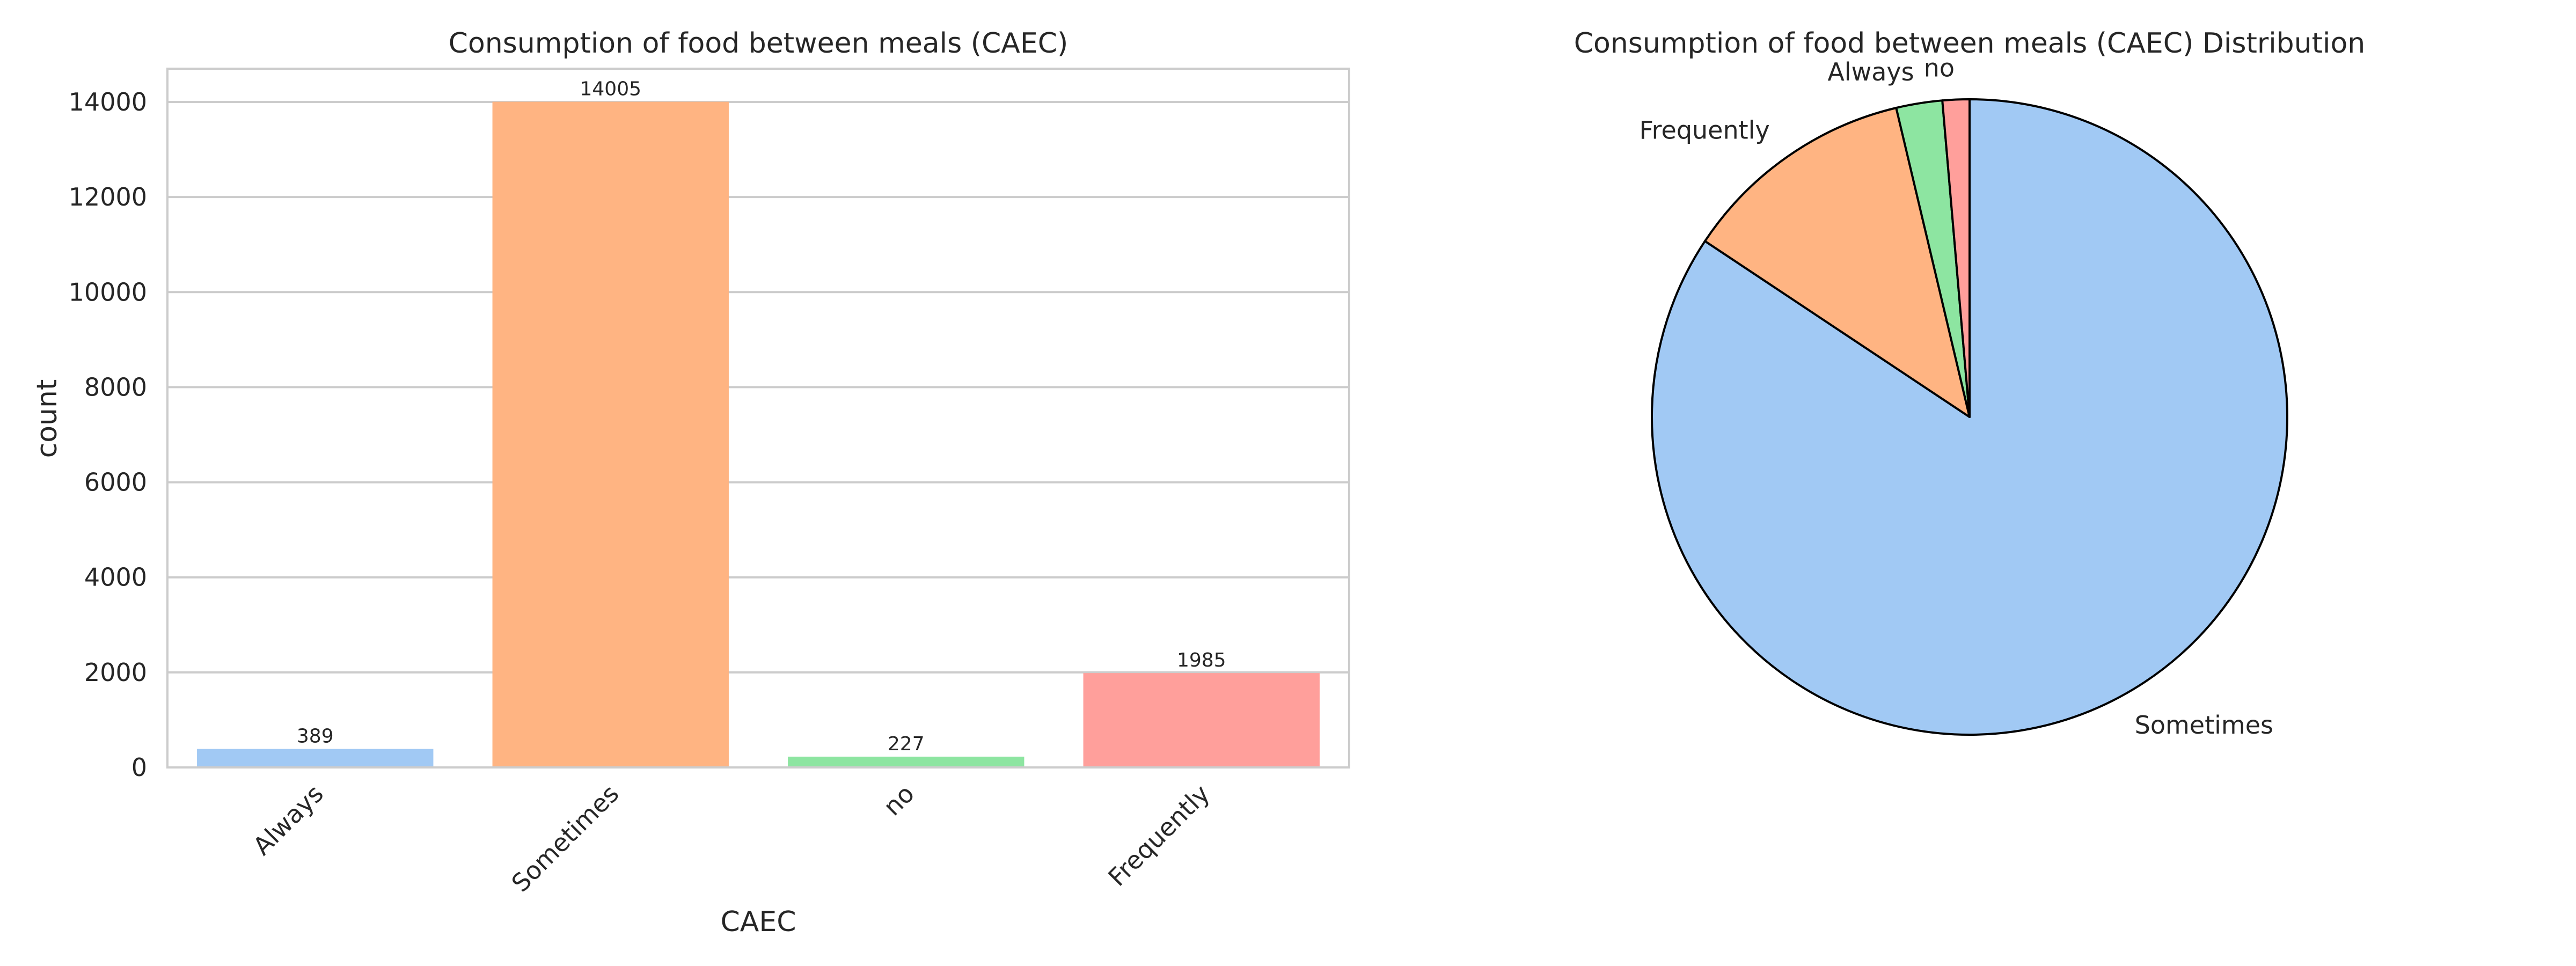 The height and width of the screenshot is (966, 2576). Describe the element at coordinates (115, 577) in the screenshot. I see `y-tick-label: 4000` at that location.